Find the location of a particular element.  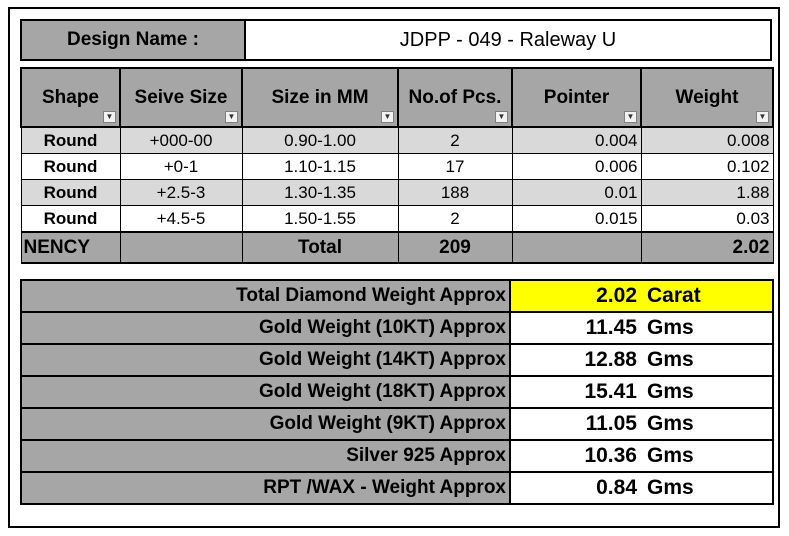

summary-label: Gold Weight (10KT) Approx is located at coordinates (265, 328).